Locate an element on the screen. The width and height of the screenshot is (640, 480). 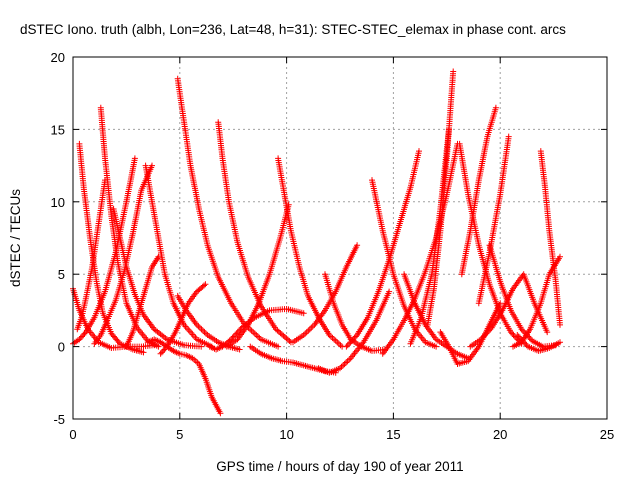
x-tick-label: 15 is located at coordinates (393, 434).